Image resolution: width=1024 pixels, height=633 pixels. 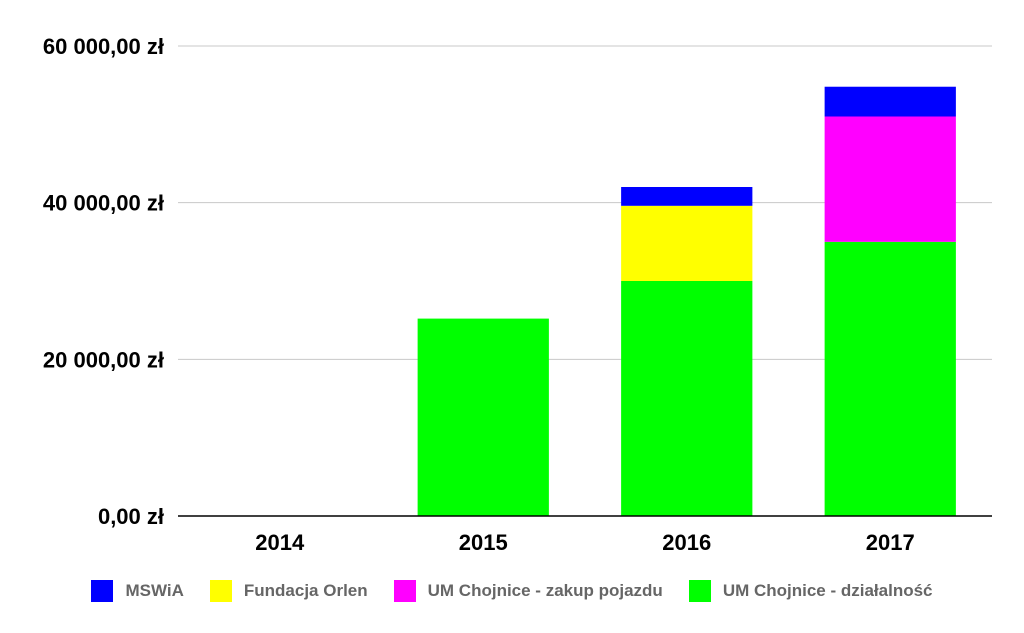 What do you see at coordinates (545, 590) in the screenshot?
I see `legend-label: UM Chojnice - zakup pojazdu` at bounding box center [545, 590].